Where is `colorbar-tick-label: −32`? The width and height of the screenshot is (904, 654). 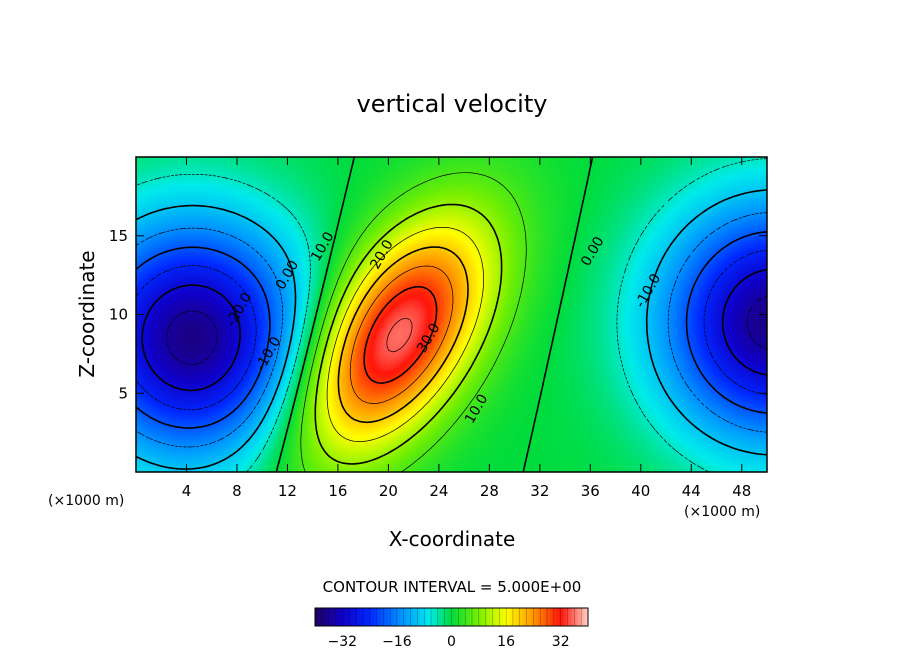 colorbar-tick-label: −32 is located at coordinates (343, 642).